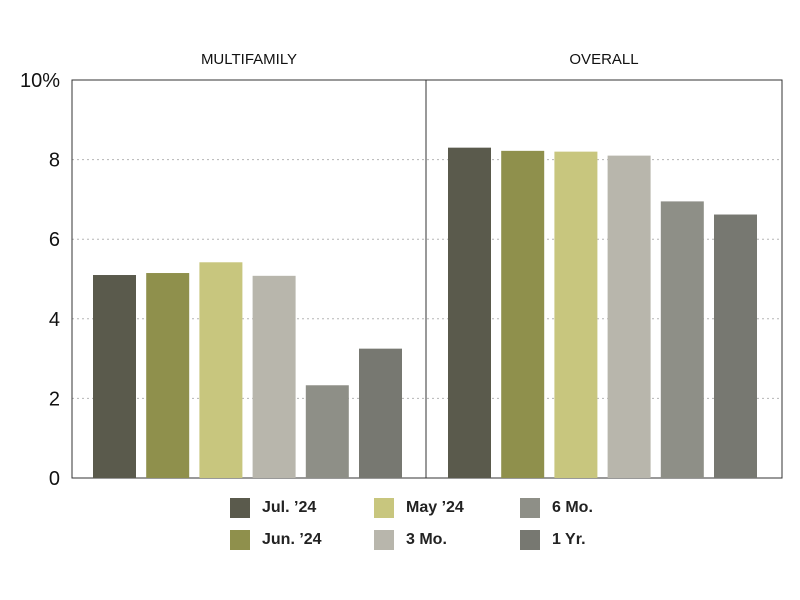 The width and height of the screenshot is (800, 600). I want to click on legend-item-6-mo: 6 Mo., so click(556, 508).